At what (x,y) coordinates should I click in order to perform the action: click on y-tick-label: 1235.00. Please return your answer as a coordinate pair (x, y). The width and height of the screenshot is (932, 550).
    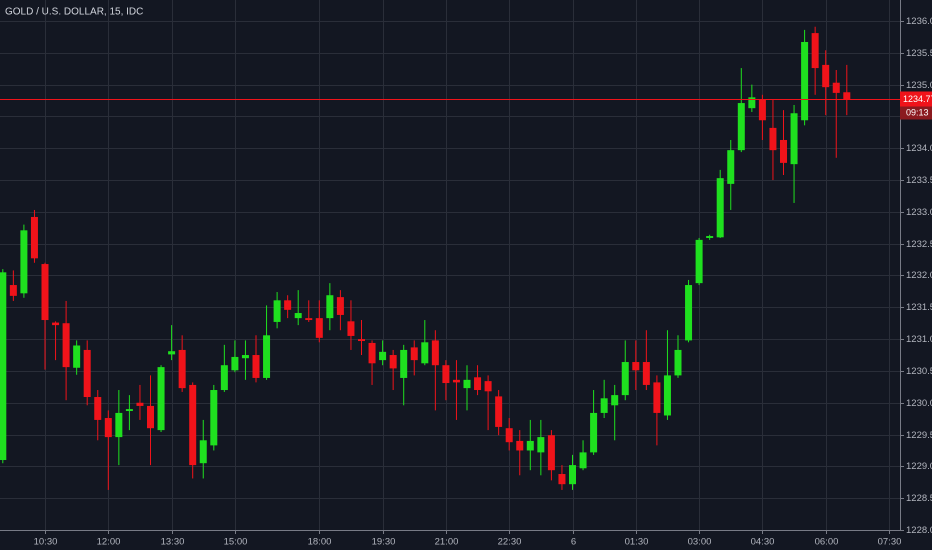
    Looking at the image, I should click on (919, 85).